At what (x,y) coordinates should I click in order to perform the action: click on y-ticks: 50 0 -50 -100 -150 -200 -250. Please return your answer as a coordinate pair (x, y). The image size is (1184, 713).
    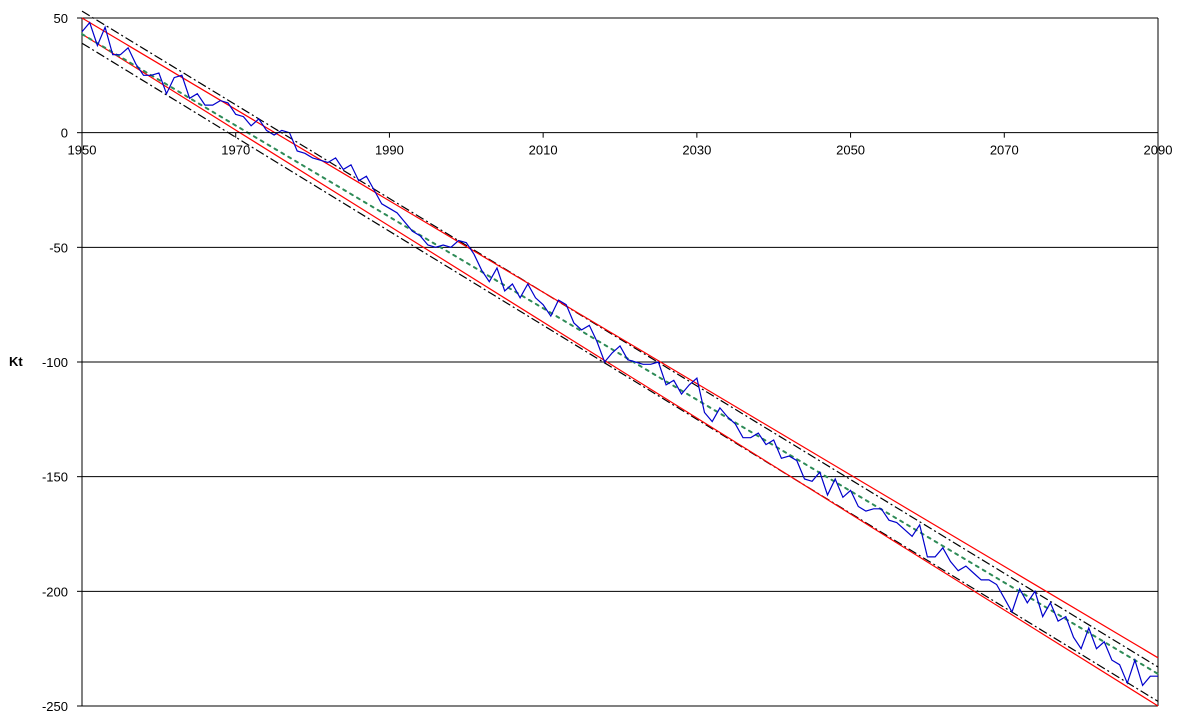
    Looking at the image, I should click on (62, 362).